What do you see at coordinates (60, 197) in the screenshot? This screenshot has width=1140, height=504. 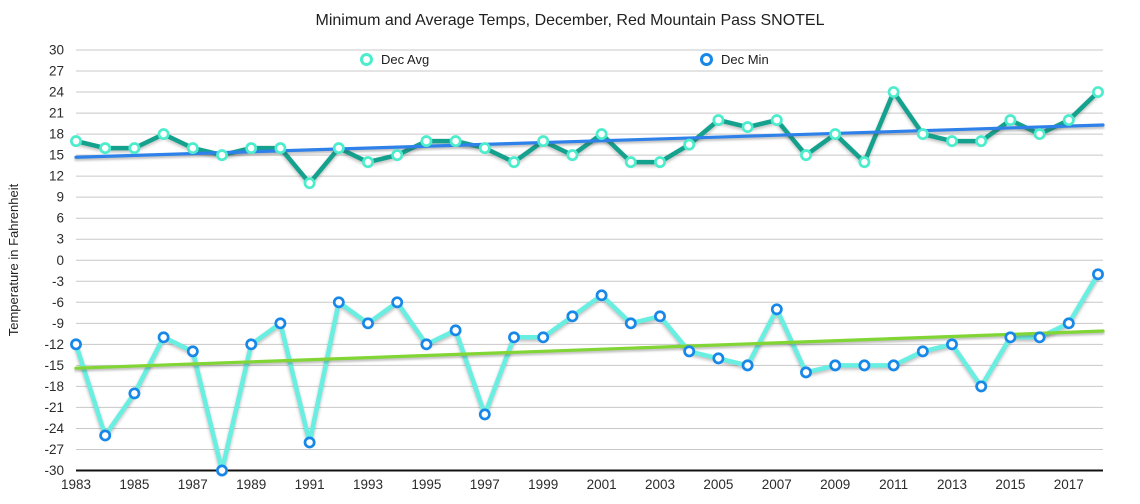 I see `y-tick-label: 9` at bounding box center [60, 197].